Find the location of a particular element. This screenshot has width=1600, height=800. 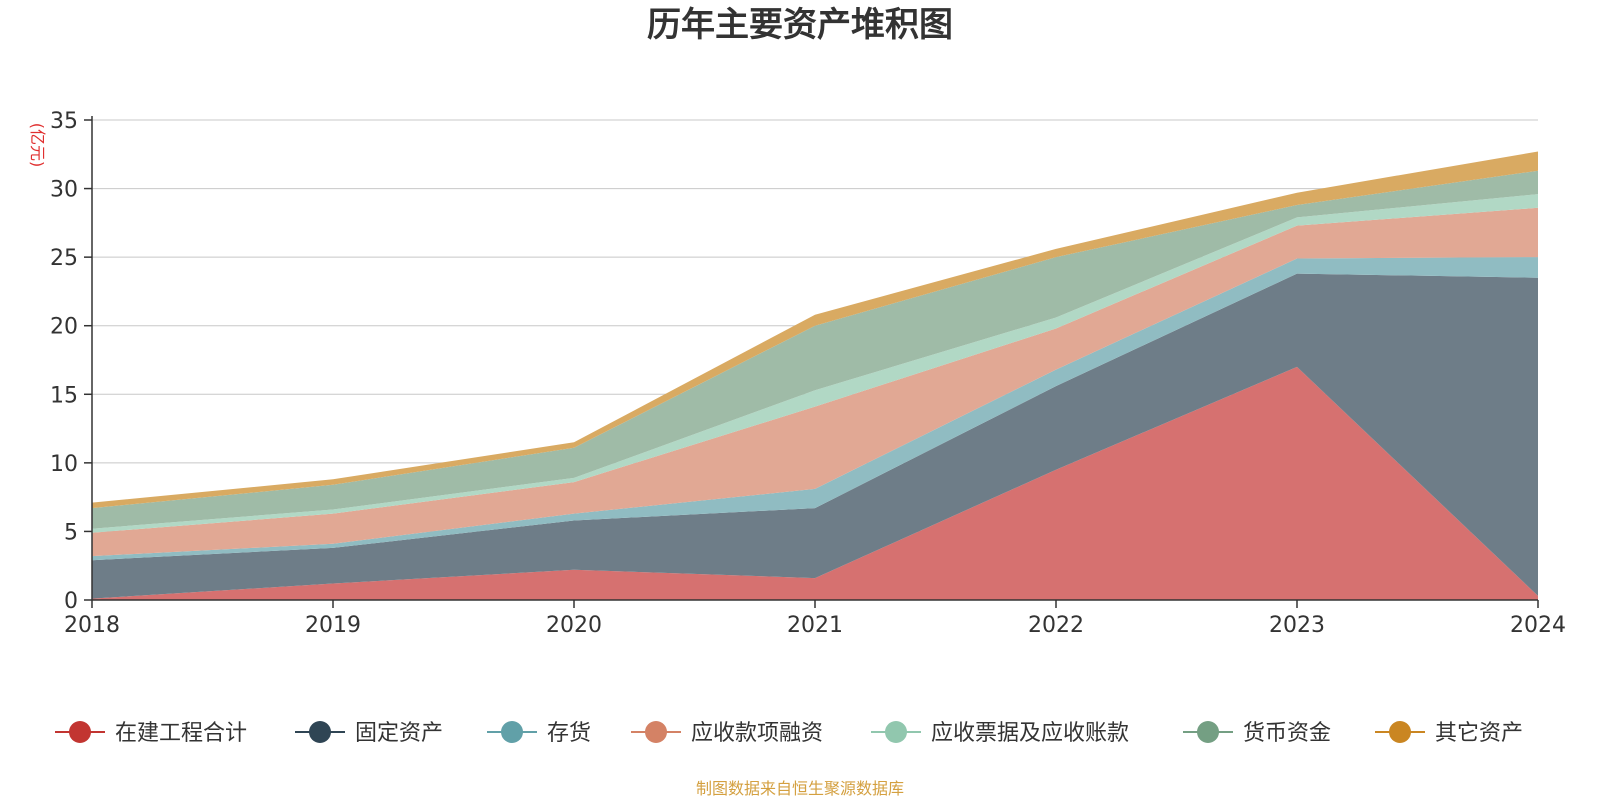

y-tick-label: 30 is located at coordinates (64, 190).